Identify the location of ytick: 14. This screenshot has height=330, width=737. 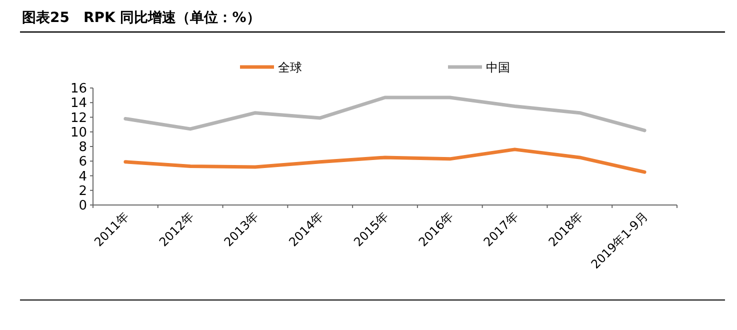
(78, 104).